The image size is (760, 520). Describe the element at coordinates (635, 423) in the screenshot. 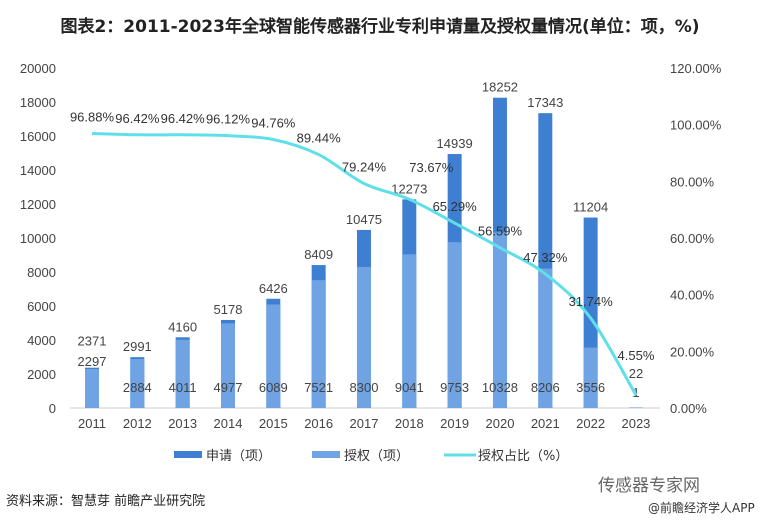

I see `x-tick-label: 2023` at that location.